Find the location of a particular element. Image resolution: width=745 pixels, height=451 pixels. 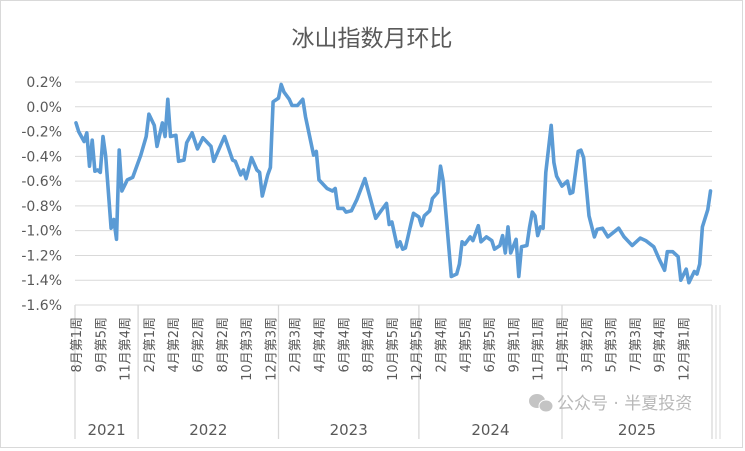

x-tick-label: 4月第5周 is located at coordinates (466, 345).